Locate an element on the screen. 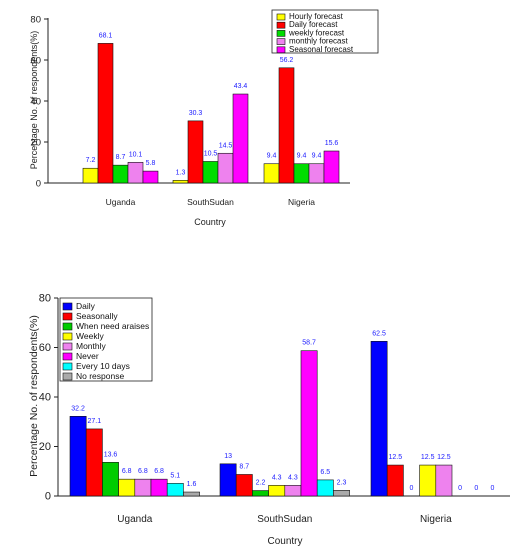 The width and height of the screenshot is (510, 550). chart-2-data-label-nigeria-every-10-days: 0 is located at coordinates (476, 488).